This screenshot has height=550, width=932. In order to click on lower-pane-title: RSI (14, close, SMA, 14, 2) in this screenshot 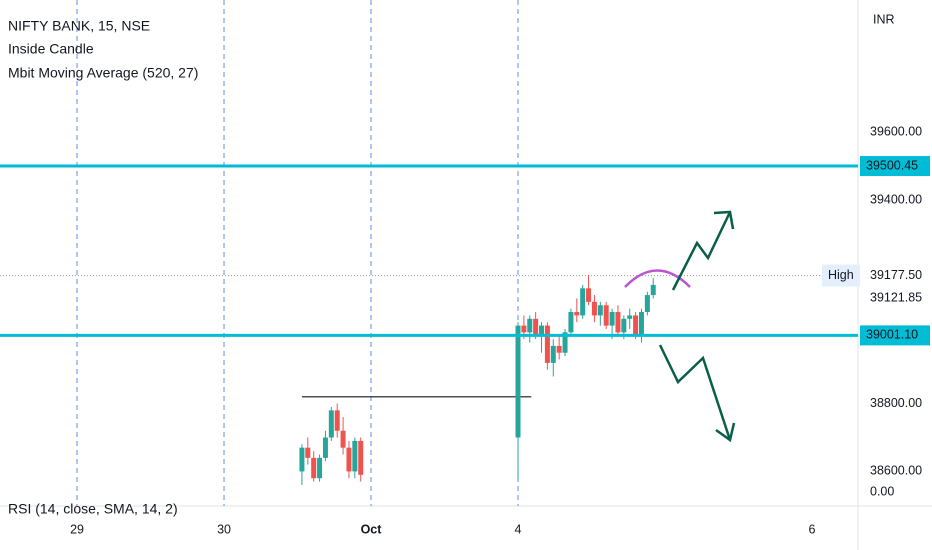, I will do `click(93, 509)`.